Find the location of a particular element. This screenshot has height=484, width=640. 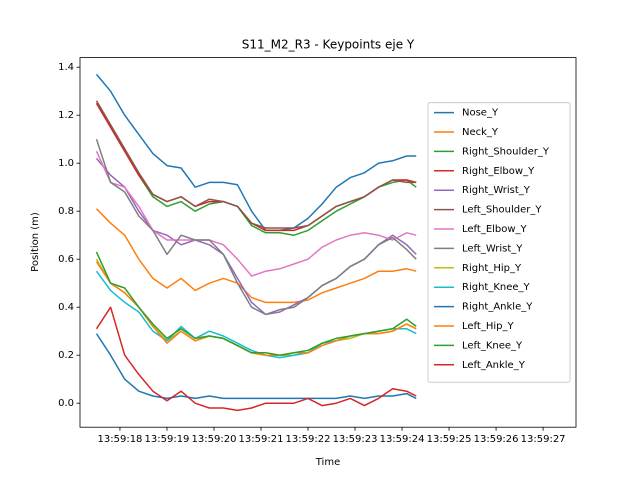

legend-label: Left_Knee_Y is located at coordinates (492, 345).